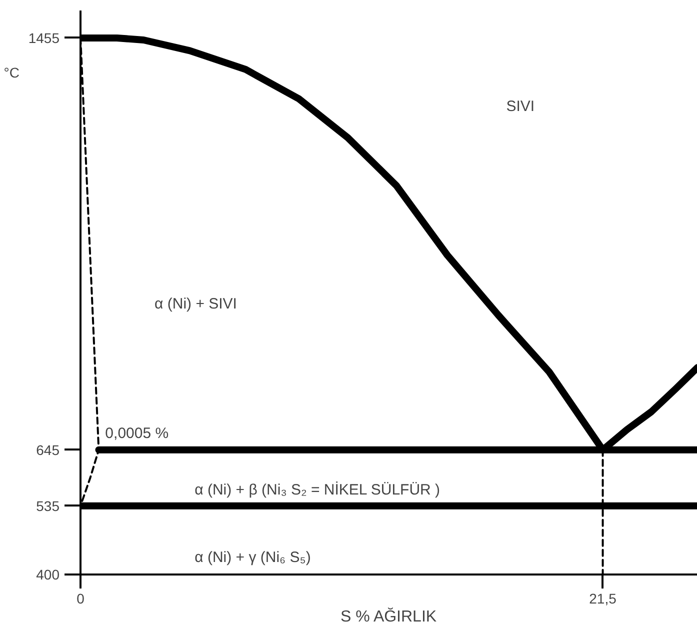 This screenshot has width=697, height=634. What do you see at coordinates (388, 617) in the screenshot?
I see `x-axis-title: S % AĞIRLIK` at bounding box center [388, 617].